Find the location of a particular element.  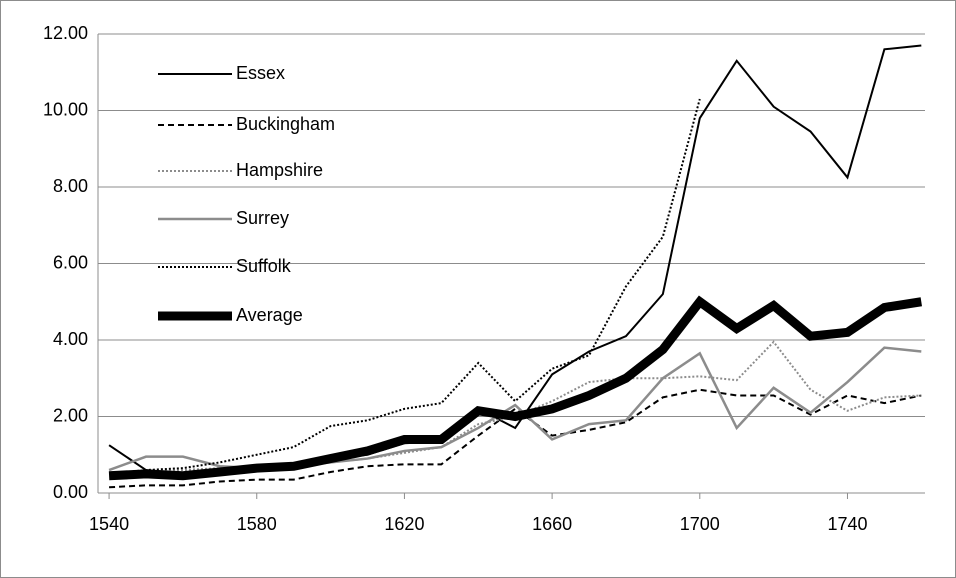

y-tick-label: 8.00 is located at coordinates (70, 186).